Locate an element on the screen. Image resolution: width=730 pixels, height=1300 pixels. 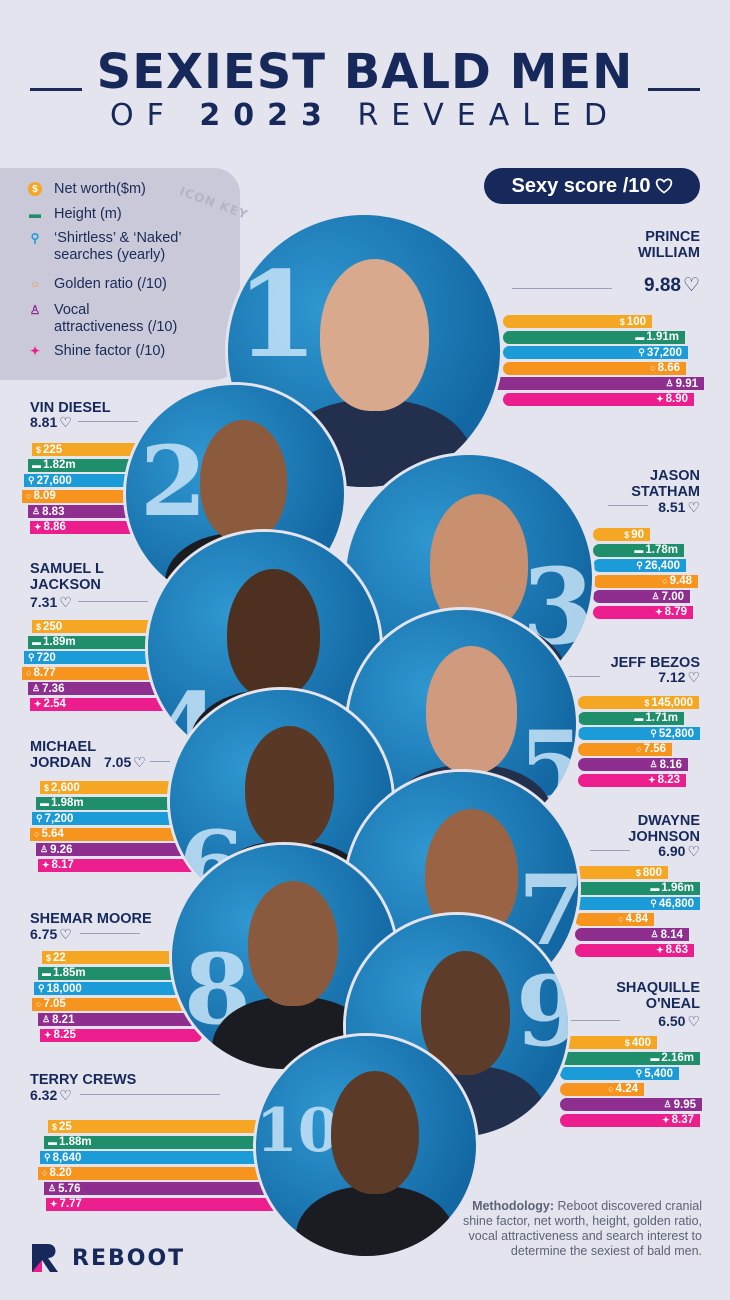
stat-value: 7,200 is located at coordinates (59, 818).